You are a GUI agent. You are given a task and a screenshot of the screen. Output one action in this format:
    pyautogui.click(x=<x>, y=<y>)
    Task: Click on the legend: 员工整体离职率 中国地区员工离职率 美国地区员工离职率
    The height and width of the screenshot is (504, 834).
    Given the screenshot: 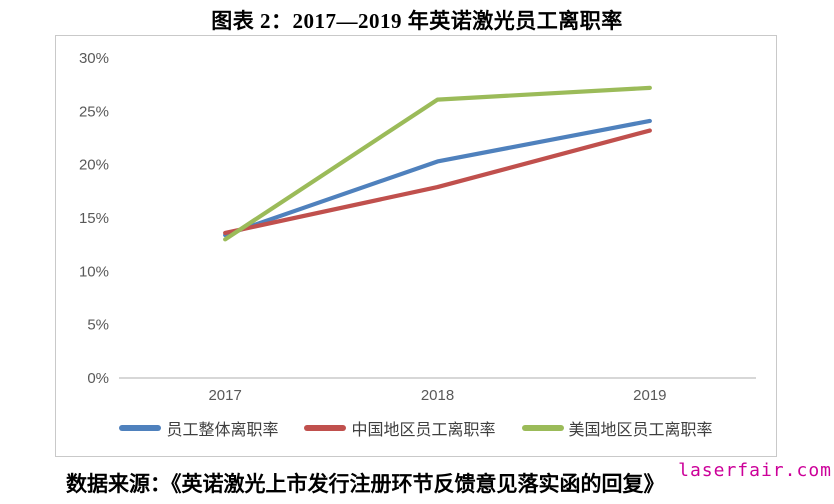 What is the action you would take?
    pyautogui.click(x=416, y=428)
    